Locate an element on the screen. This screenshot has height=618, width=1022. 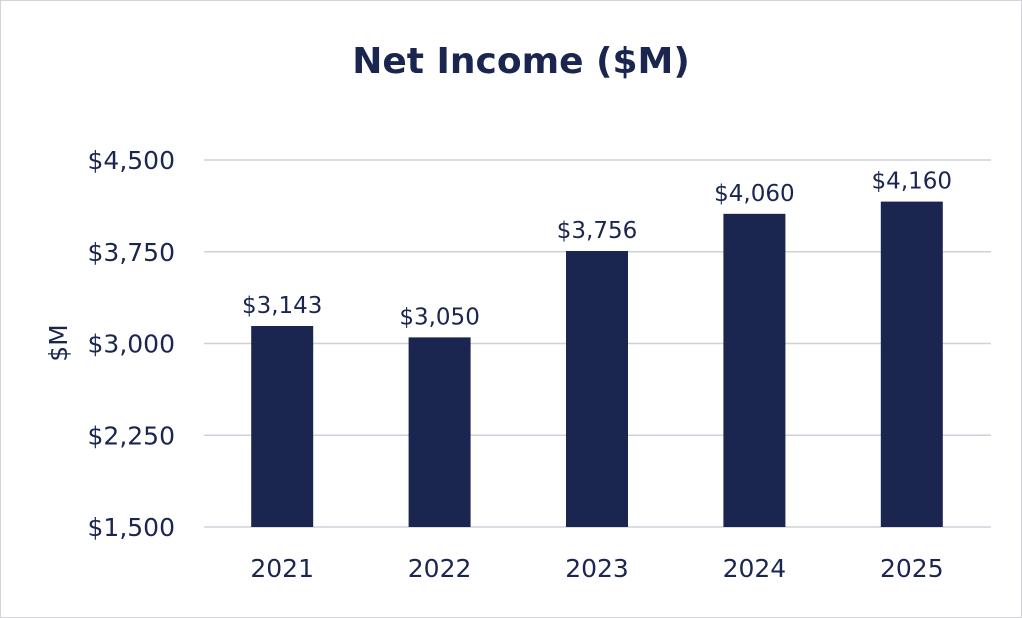
y-axis-label: $M is located at coordinates (58, 342).